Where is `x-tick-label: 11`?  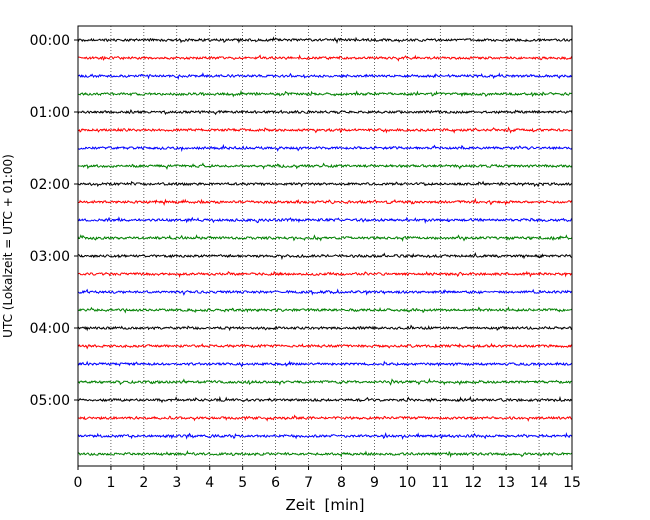
x-tick-label: 11 is located at coordinates (440, 483).